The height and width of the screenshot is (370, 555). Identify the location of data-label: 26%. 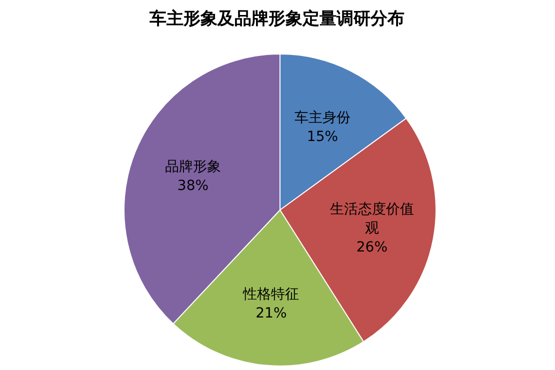
(372, 248).